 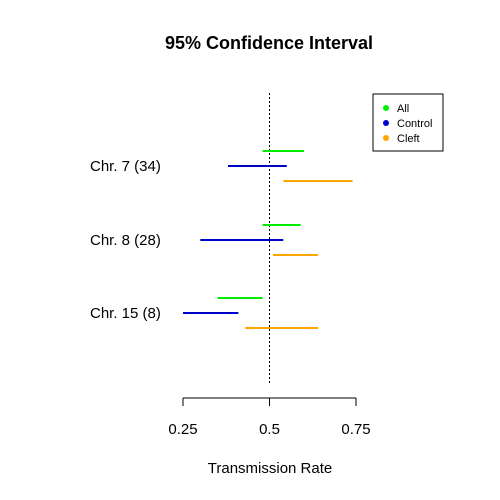 I want to click on chart-title: 95% Confidence Interval, so click(x=269, y=43).